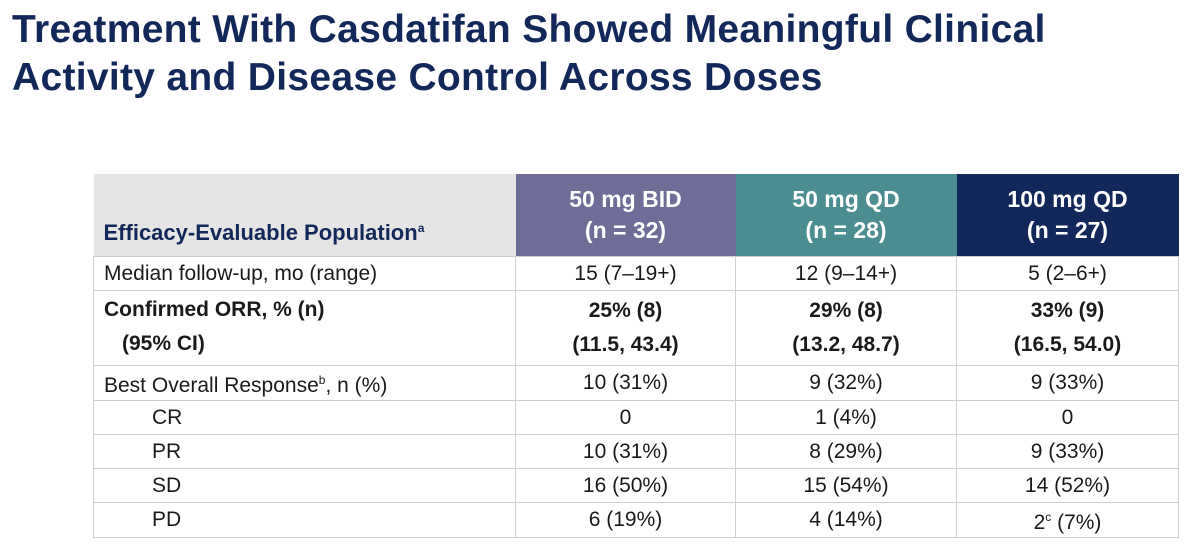 This screenshot has height=545, width=1200. I want to click on row-label: PR, so click(304, 451).